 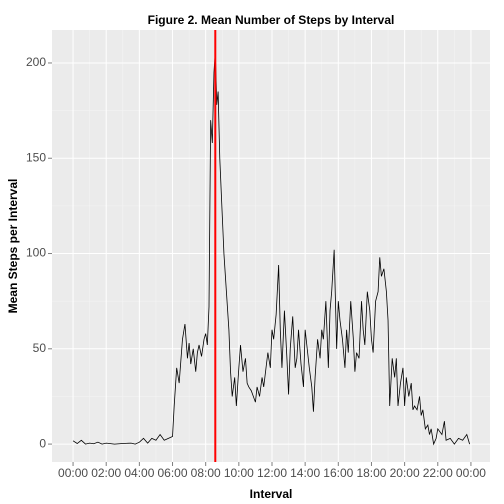 What do you see at coordinates (36, 62) in the screenshot?
I see `y-tick-label: 200` at bounding box center [36, 62].